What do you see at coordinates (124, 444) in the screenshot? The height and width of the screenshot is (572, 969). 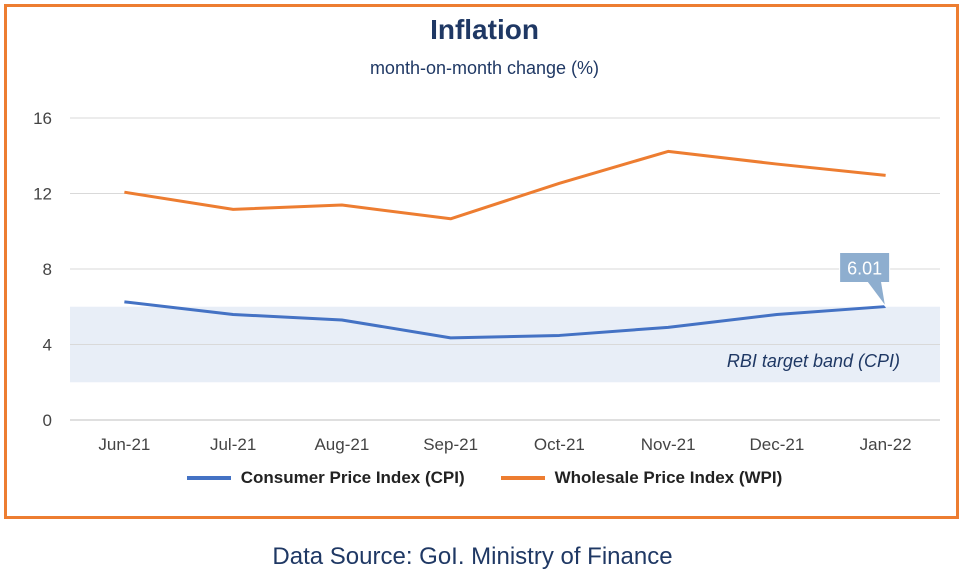 I see `x-tick-label: Jun-21` at bounding box center [124, 444].